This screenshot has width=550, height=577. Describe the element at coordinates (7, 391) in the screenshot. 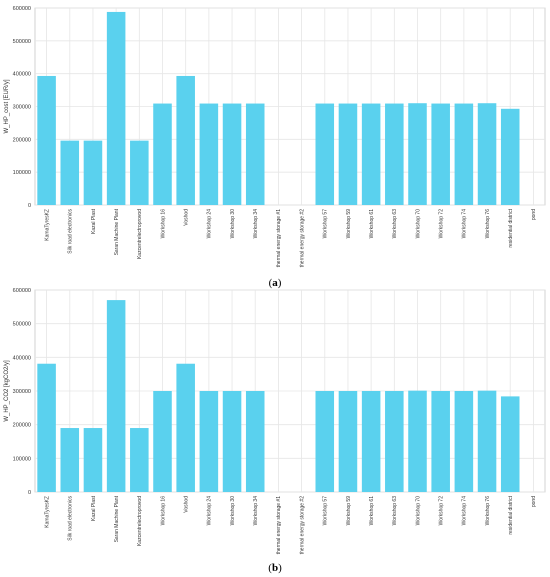

I see `y-axis-label: W_HP_CO2 [kgCO2/y]` at that location.